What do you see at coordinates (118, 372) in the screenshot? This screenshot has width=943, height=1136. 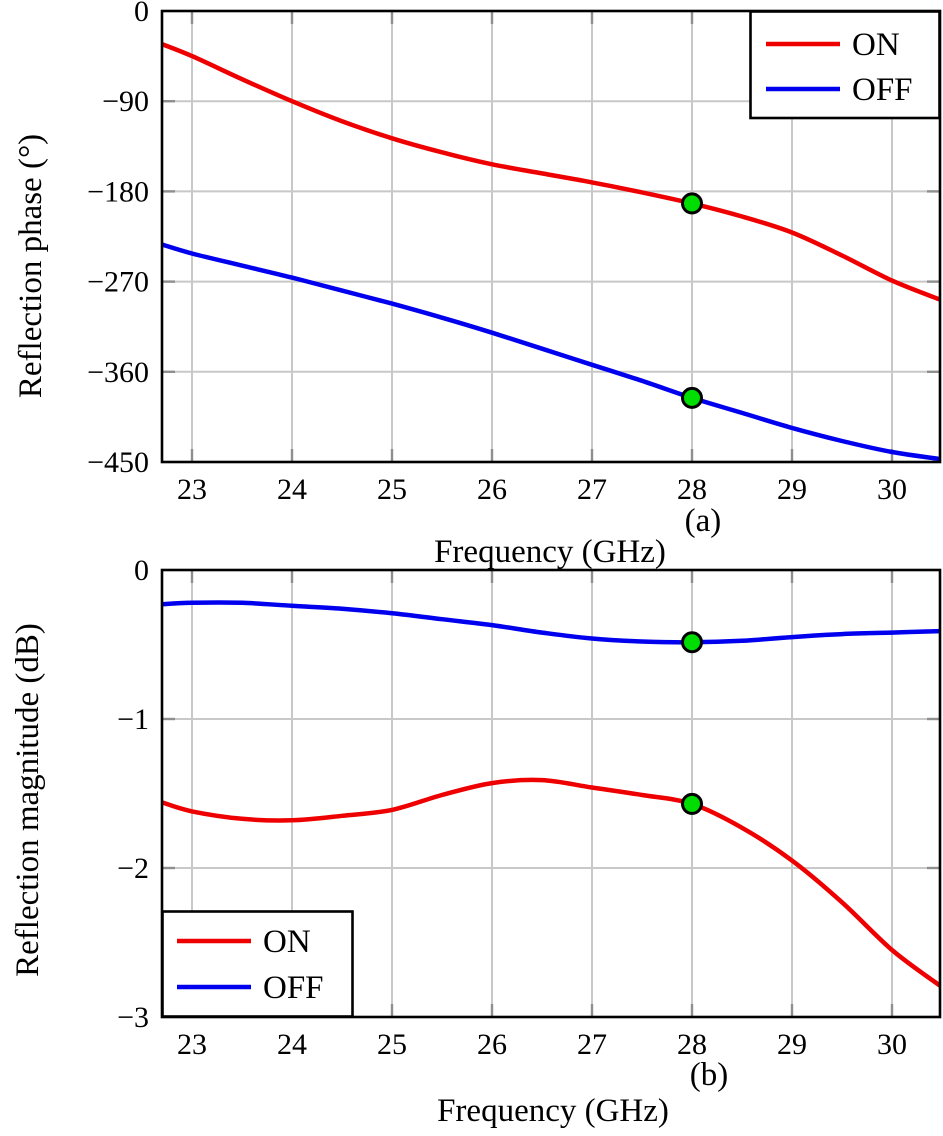 I see `y-tick-label: −360` at bounding box center [118, 372].